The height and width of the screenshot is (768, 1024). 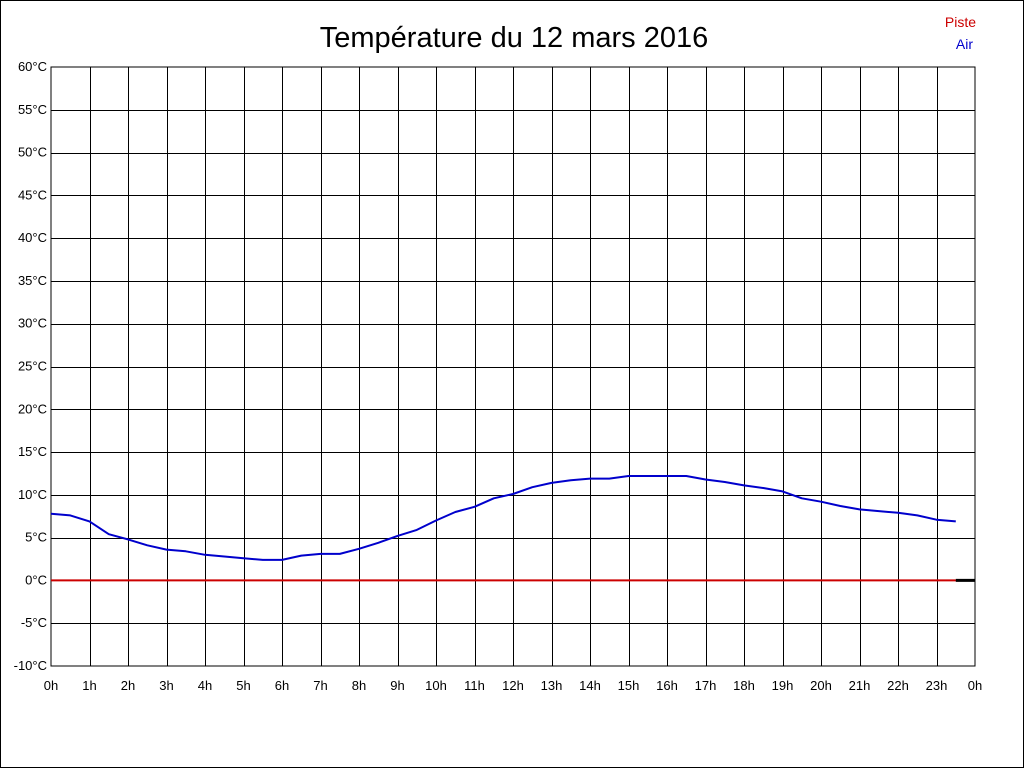 I want to click on x-tick-label: 2h, so click(x=128, y=685).